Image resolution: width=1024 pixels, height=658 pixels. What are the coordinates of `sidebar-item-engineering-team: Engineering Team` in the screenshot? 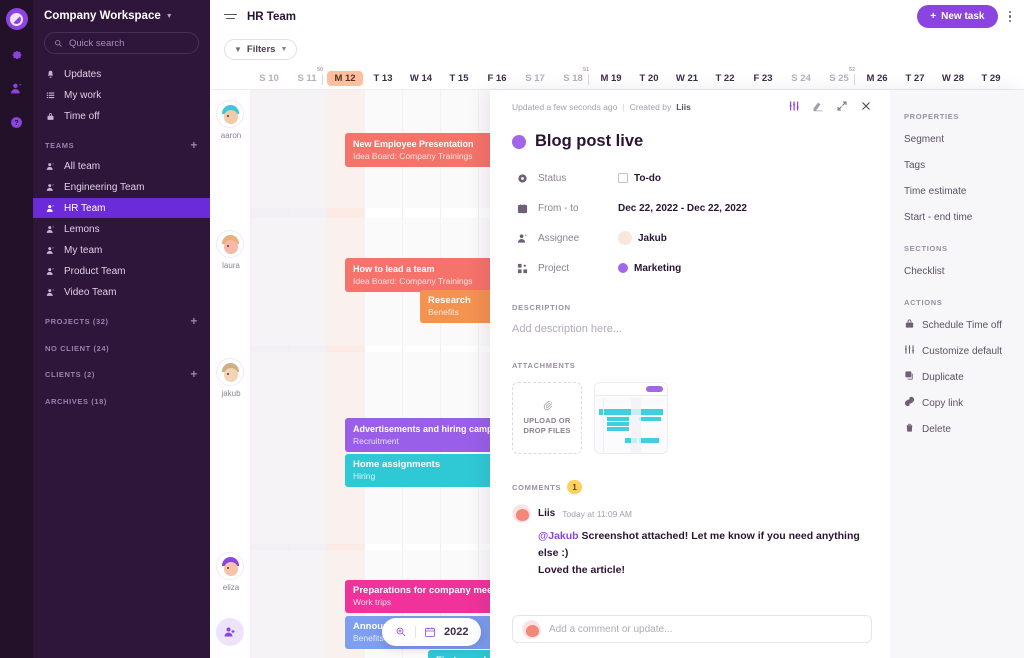 It's located at (121, 187).